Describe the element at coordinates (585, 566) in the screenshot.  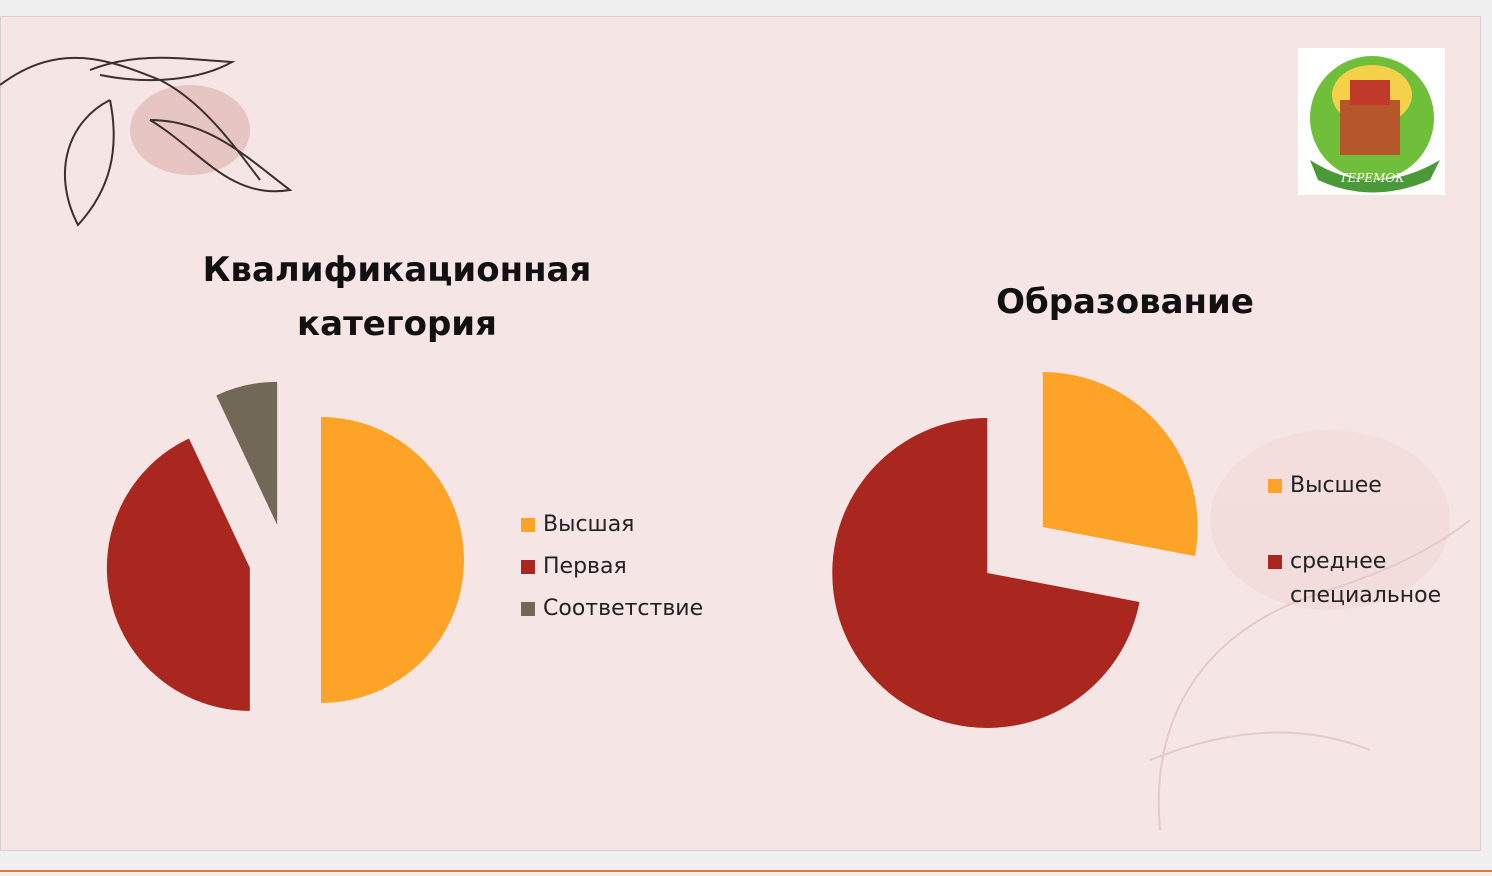
I see `legend-label: Первая` at that location.